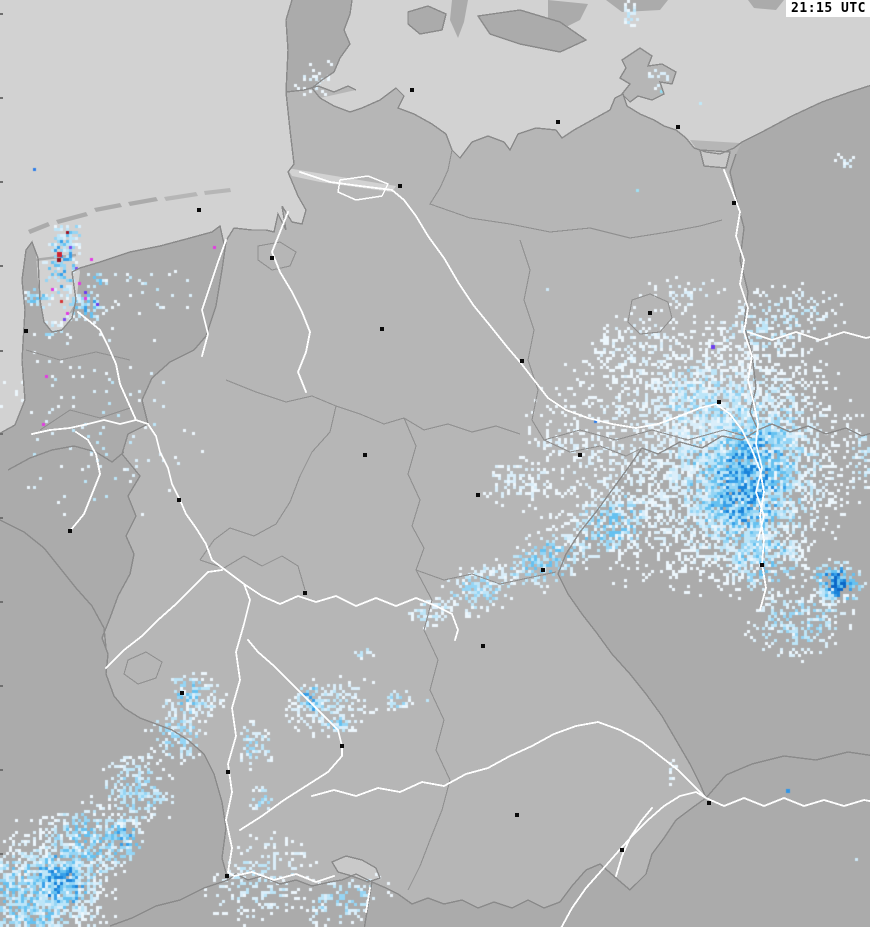 The height and width of the screenshot is (927, 870). What do you see at coordinates (164, 619) in the screenshot?
I see `river-mosel` at bounding box center [164, 619].